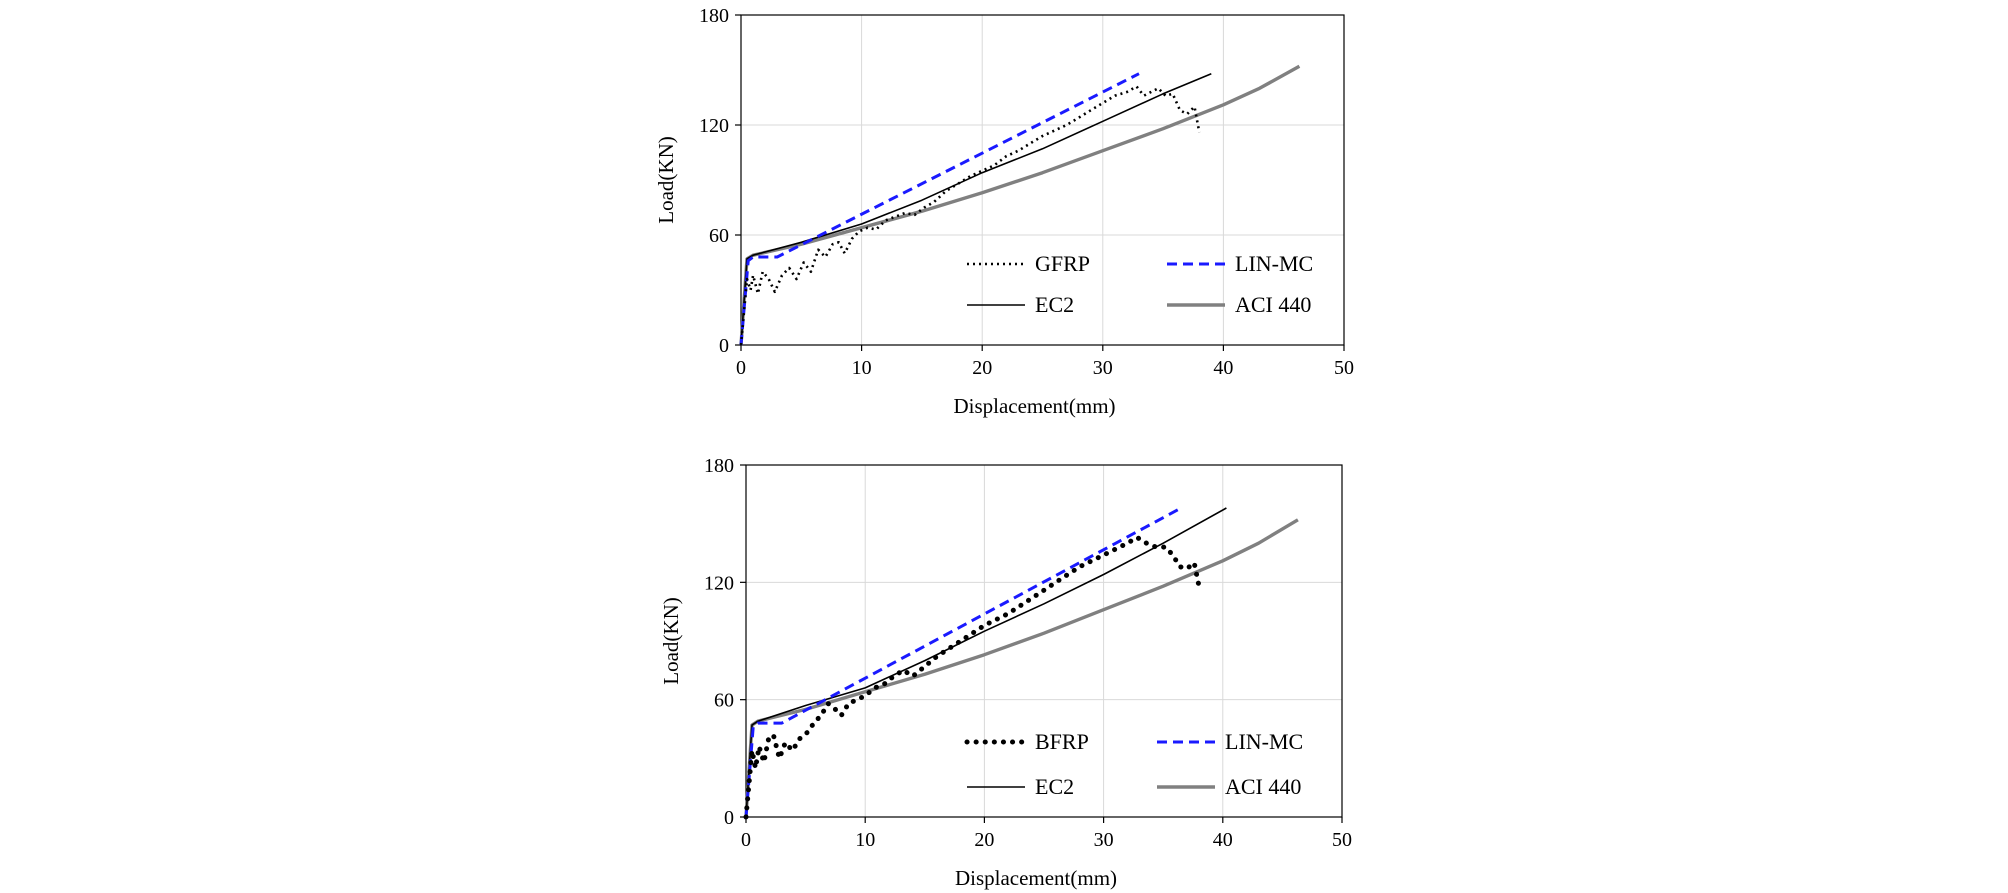 The width and height of the screenshot is (2008, 893). What do you see at coordinates (1028, 263) in the screenshot?
I see `legend-item-gfrp: GFRP` at bounding box center [1028, 263].